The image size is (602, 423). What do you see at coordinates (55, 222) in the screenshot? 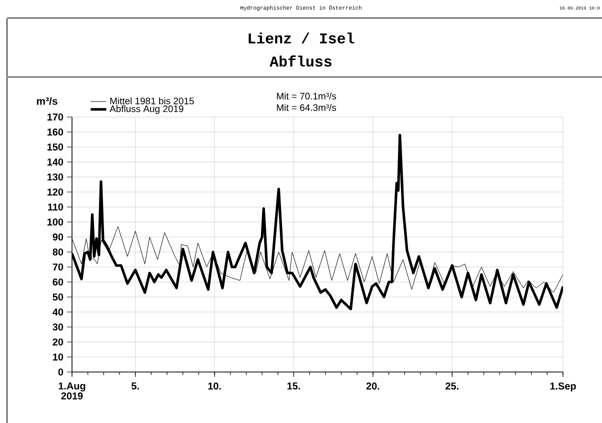
I see `y-tick-label: 100` at bounding box center [55, 222].